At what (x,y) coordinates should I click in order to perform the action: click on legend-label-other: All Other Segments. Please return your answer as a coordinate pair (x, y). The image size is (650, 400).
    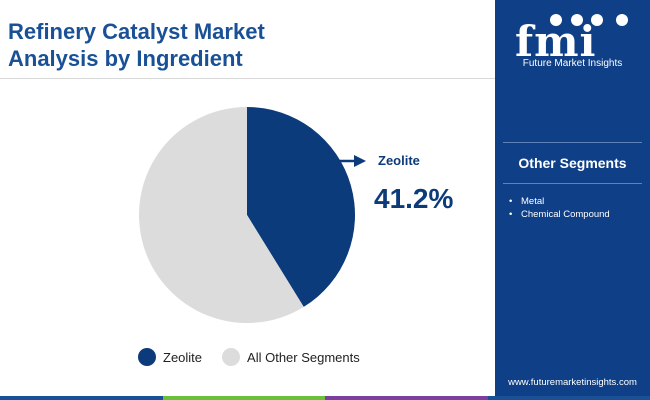
    Looking at the image, I should click on (303, 357).